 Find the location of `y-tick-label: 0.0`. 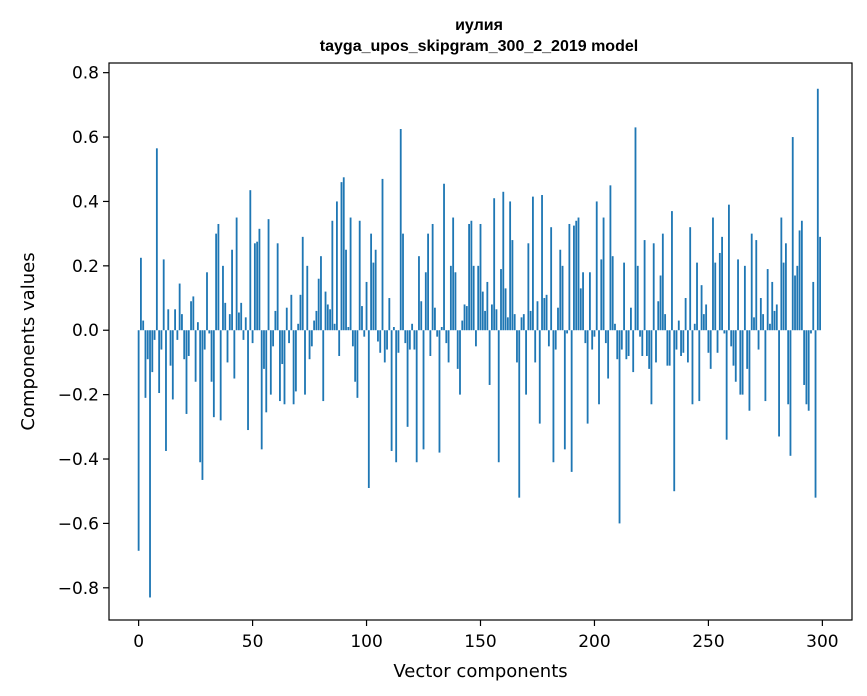

y-tick-label: 0.0 is located at coordinates (85, 331).